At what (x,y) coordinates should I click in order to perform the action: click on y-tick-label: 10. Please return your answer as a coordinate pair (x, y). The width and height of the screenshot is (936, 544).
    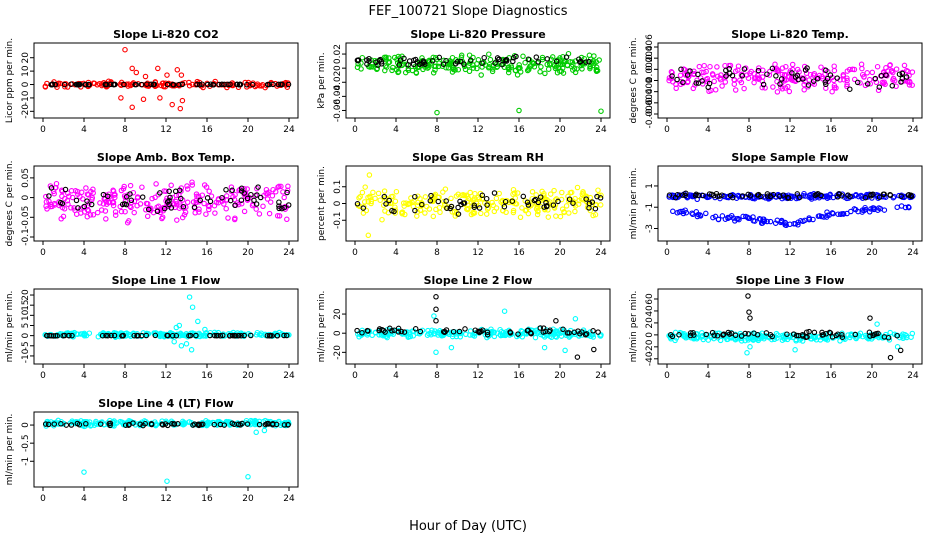
    Looking at the image, I should click on (26, 71).